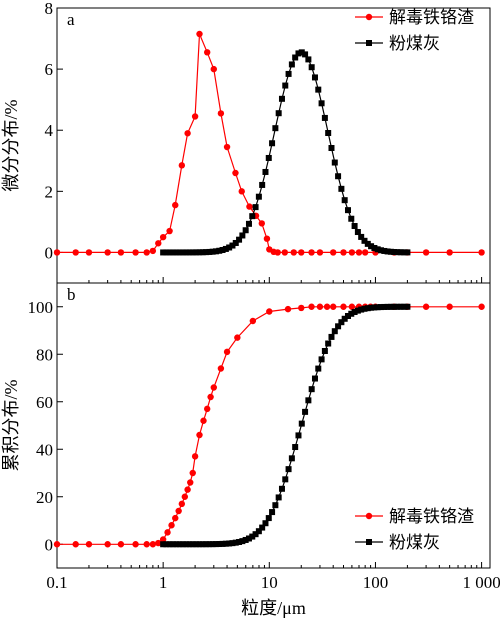 The height and width of the screenshot is (621, 500). What do you see at coordinates (273, 608) in the screenshot?
I see `x-axis-label: 粒度/μm` at bounding box center [273, 608].